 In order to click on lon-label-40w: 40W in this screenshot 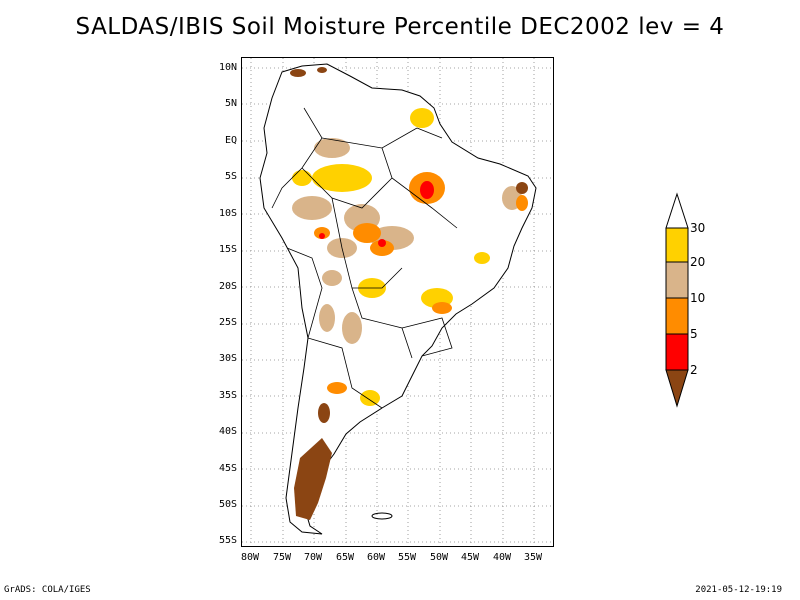, I will do `click(502, 557)`.